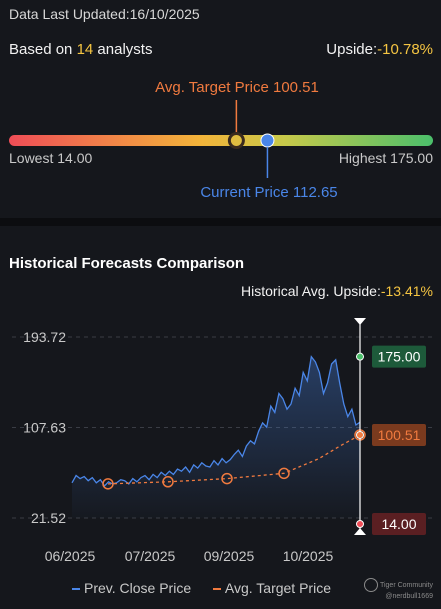 The height and width of the screenshot is (609, 441). What do you see at coordinates (398, 590) in the screenshot?
I see `watermark: Tiger Community @nerdbull1669` at bounding box center [398, 590].